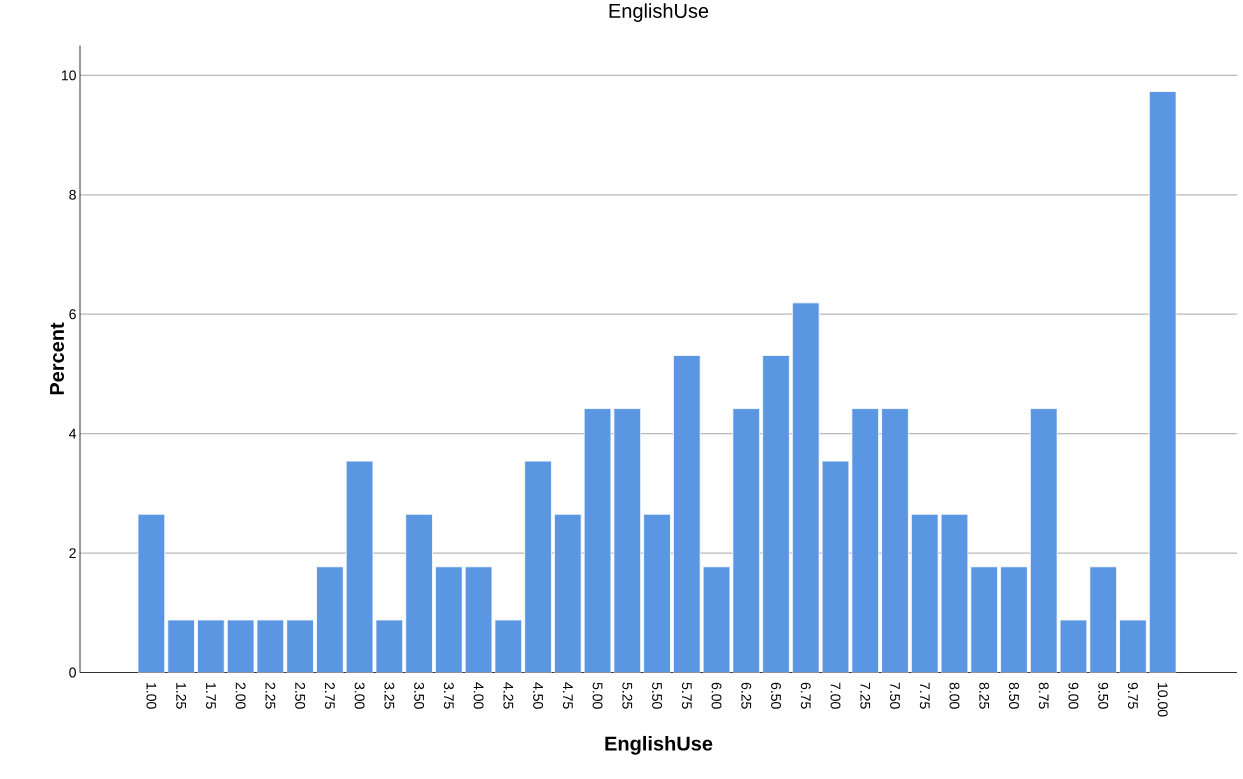 Image resolution: width=1243 pixels, height=779 pixels. What do you see at coordinates (210, 696) in the screenshot?
I see `x-tick-label: 1.75` at bounding box center [210, 696].